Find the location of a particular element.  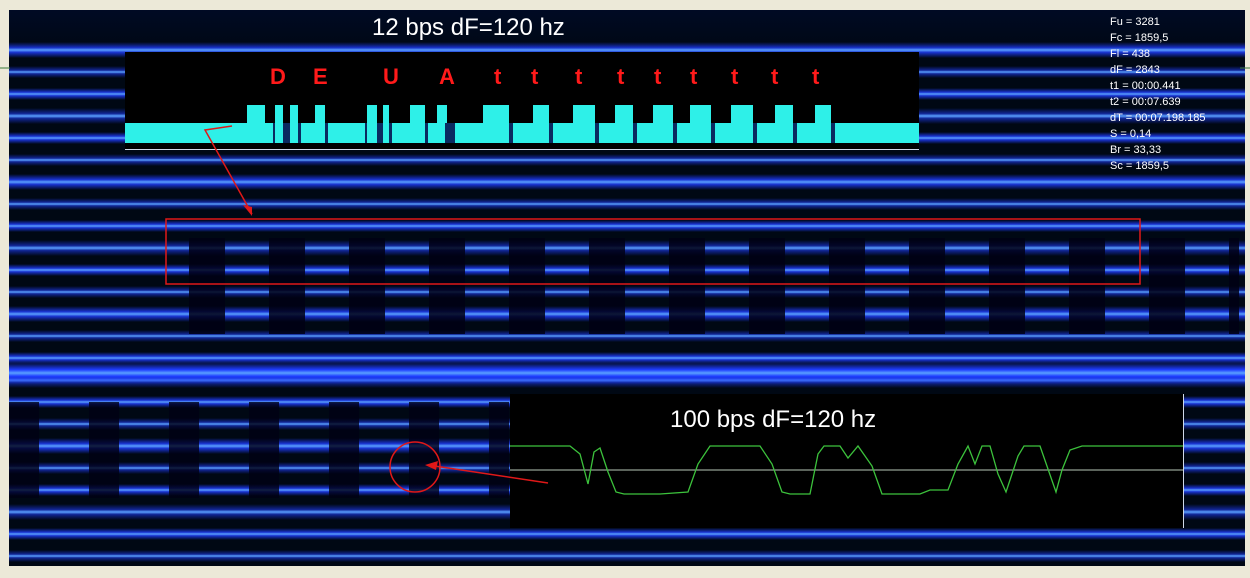

stat-fu: Fu = 3281 is located at coordinates (1135, 22).